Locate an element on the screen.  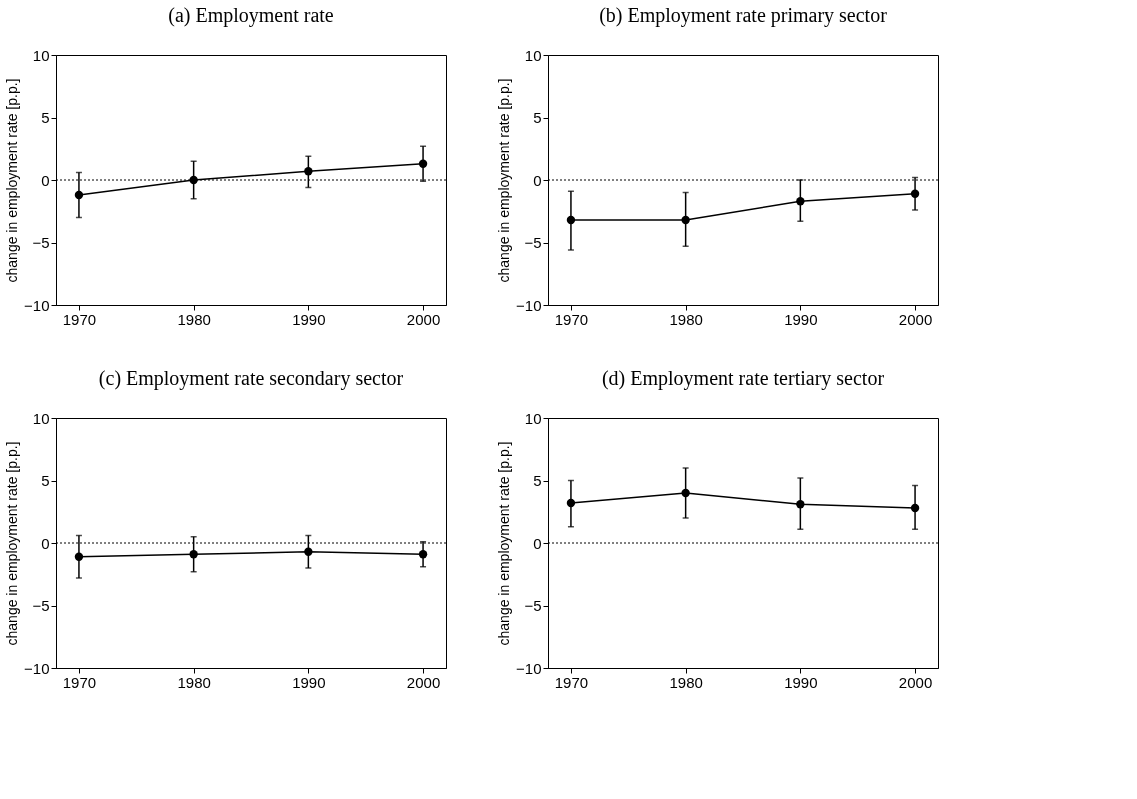
chart-title: (b) Employment rate primary sector is located at coordinates (743, 15).